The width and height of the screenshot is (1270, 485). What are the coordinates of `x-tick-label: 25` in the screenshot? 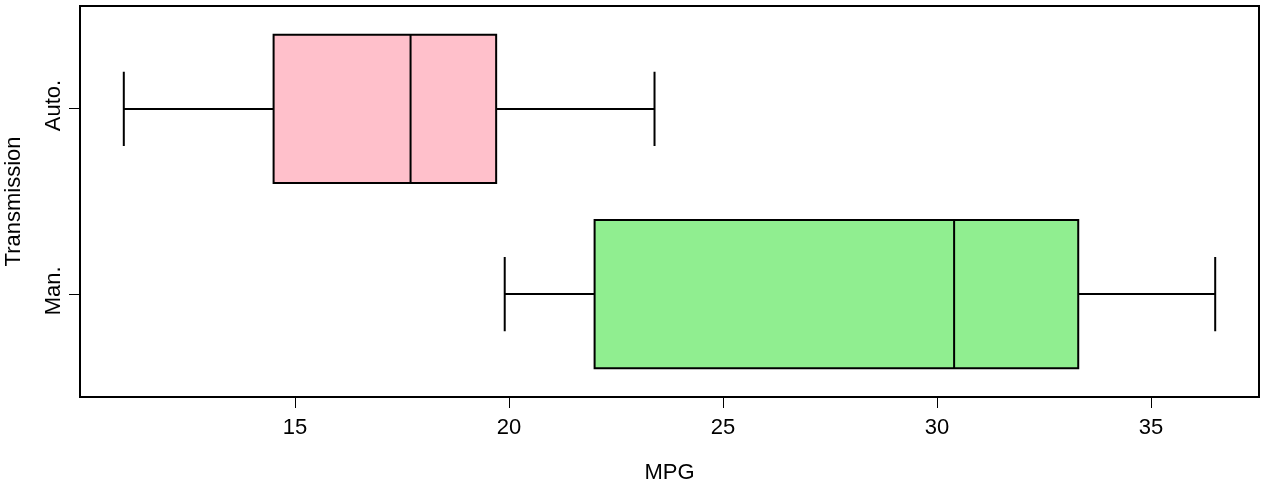 It's located at (723, 427).